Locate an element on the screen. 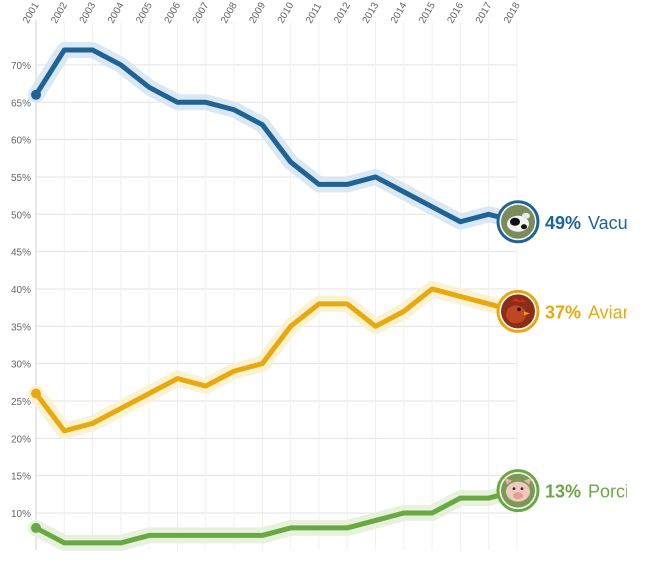 The width and height of the screenshot is (650, 561). cow-photo-icon is located at coordinates (518, 222).